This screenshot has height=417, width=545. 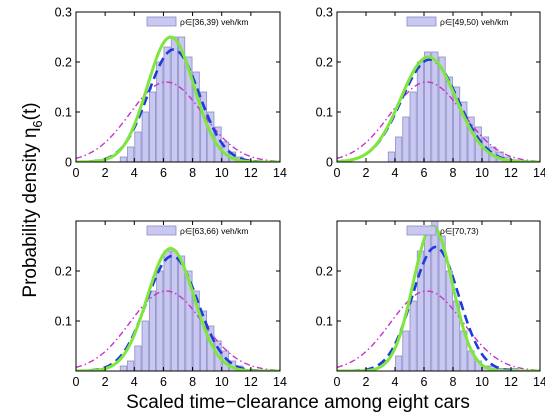 I want to click on legend-label: ρ∈[70,73), so click(x=459, y=231).